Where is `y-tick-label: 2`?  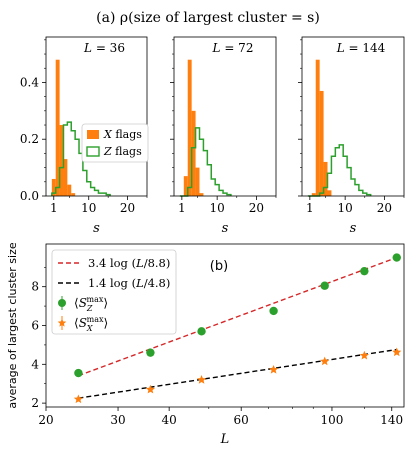 y-tick-label: 2 is located at coordinates (35, 403).